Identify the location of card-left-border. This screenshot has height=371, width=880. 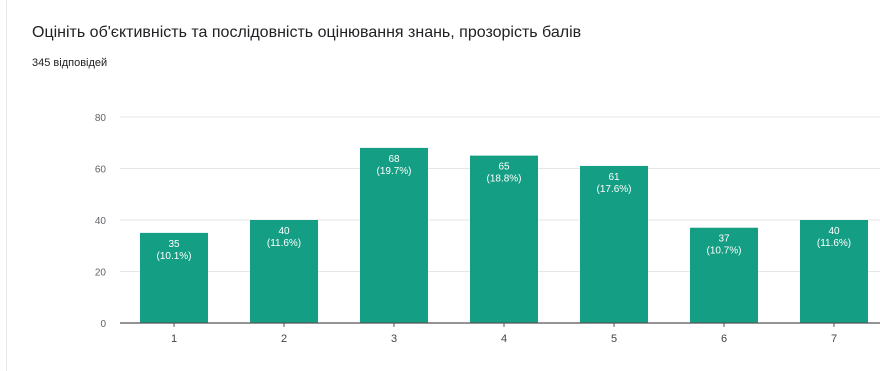
(6, 185).